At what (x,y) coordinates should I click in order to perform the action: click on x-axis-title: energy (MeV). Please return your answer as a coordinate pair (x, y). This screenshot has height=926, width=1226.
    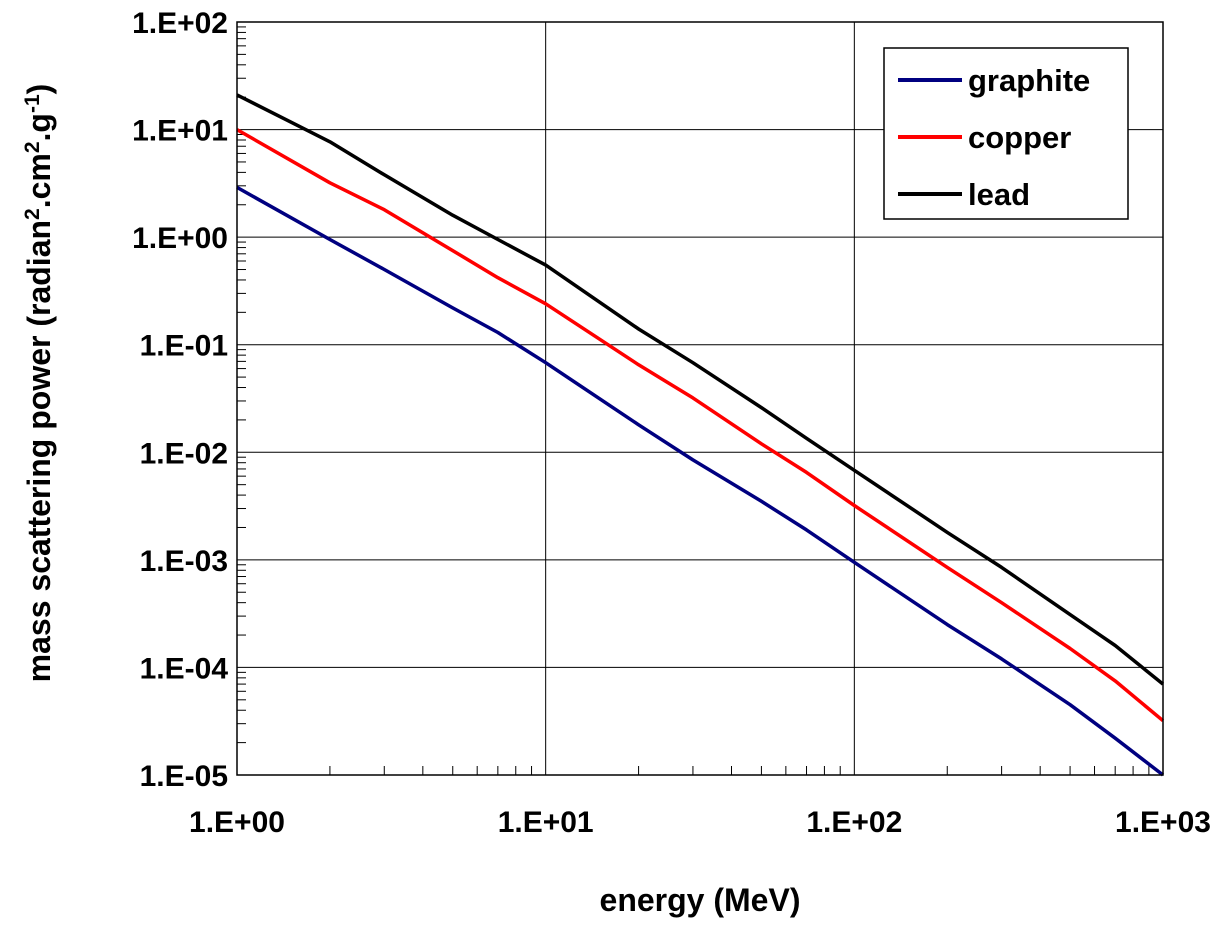
    Looking at the image, I should click on (700, 900).